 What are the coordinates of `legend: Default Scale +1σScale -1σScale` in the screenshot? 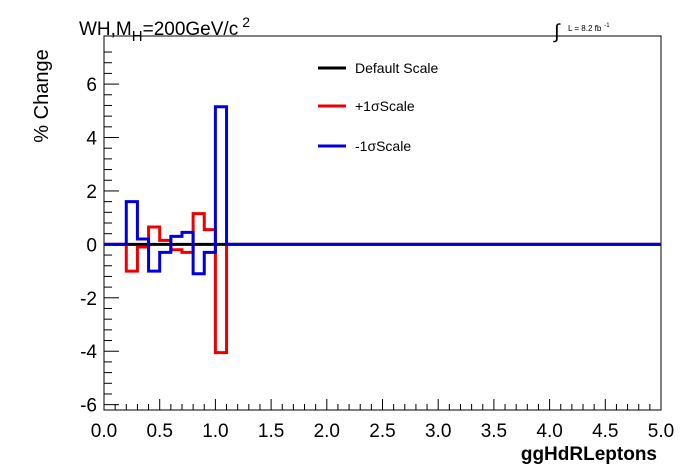 It's located at (378, 107).